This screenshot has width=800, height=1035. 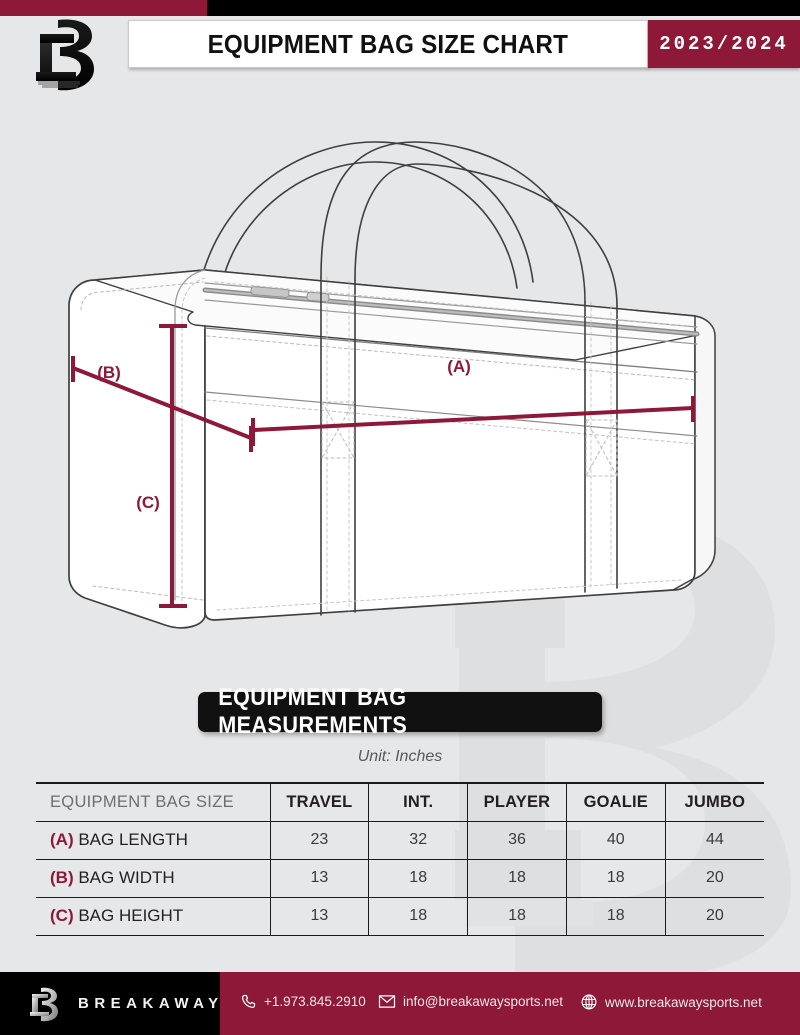 I want to click on table-header-cell-size: EQUIPMENT BAG SIZE, so click(x=153, y=802).